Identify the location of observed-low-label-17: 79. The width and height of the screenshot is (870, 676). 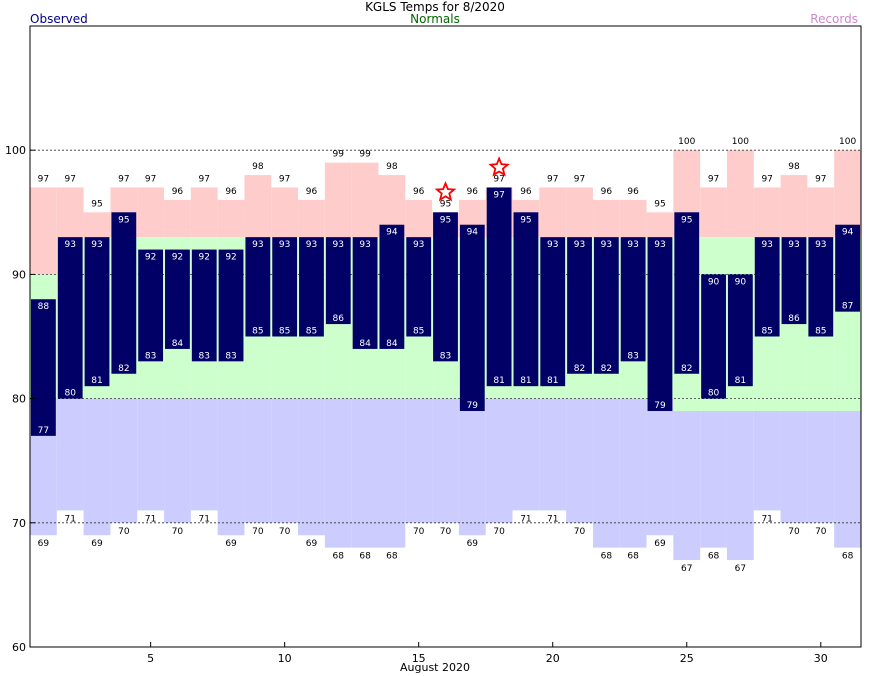
(473, 406).